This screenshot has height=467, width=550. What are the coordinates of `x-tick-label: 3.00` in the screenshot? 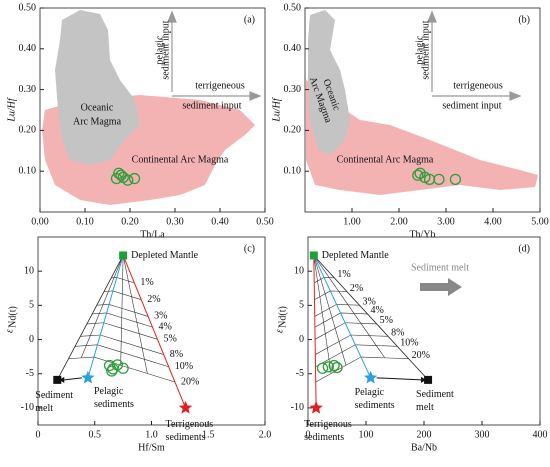 It's located at (446, 221).